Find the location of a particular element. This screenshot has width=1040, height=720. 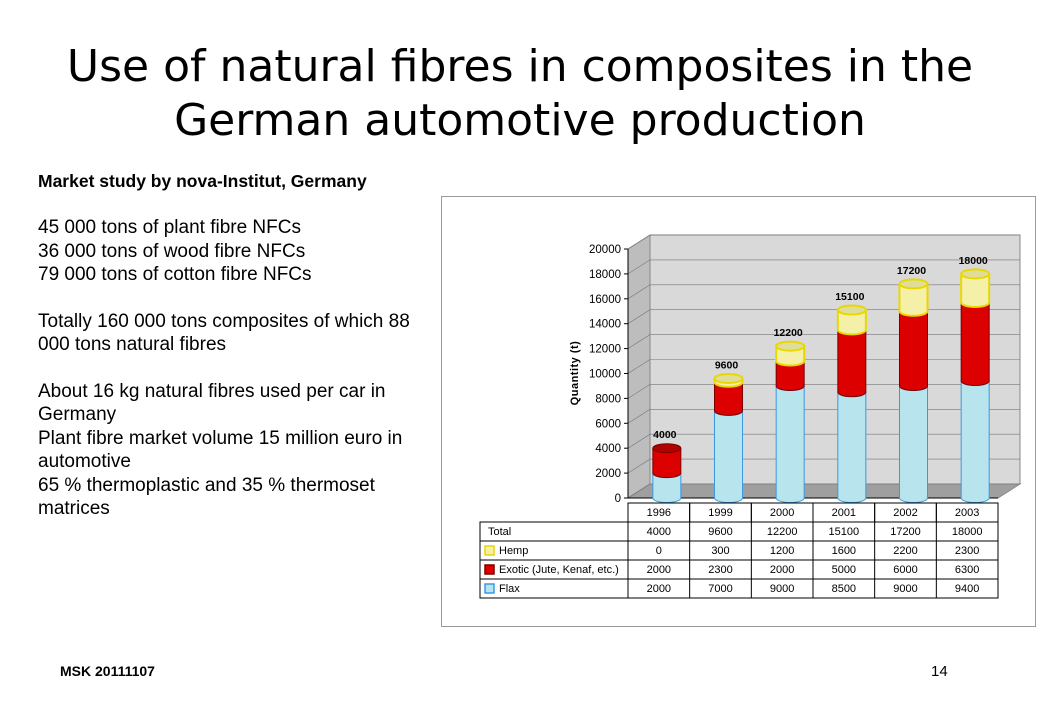

legend-key-flax is located at coordinates (489, 588).